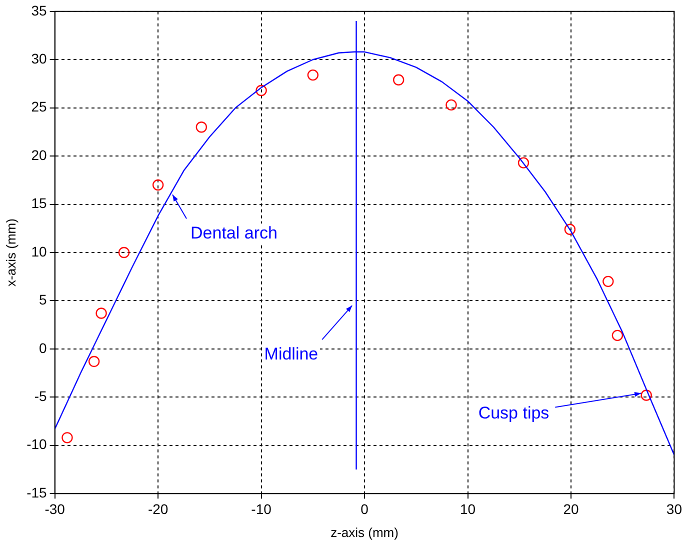 The width and height of the screenshot is (685, 545). What do you see at coordinates (234, 232) in the screenshot?
I see `annotation: Dental arch` at bounding box center [234, 232].